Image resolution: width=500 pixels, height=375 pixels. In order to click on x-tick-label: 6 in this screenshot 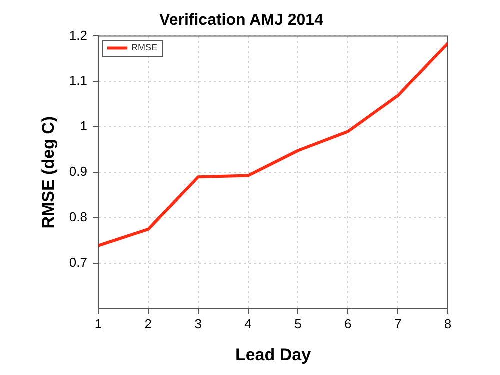, I will do `click(348, 324)`.